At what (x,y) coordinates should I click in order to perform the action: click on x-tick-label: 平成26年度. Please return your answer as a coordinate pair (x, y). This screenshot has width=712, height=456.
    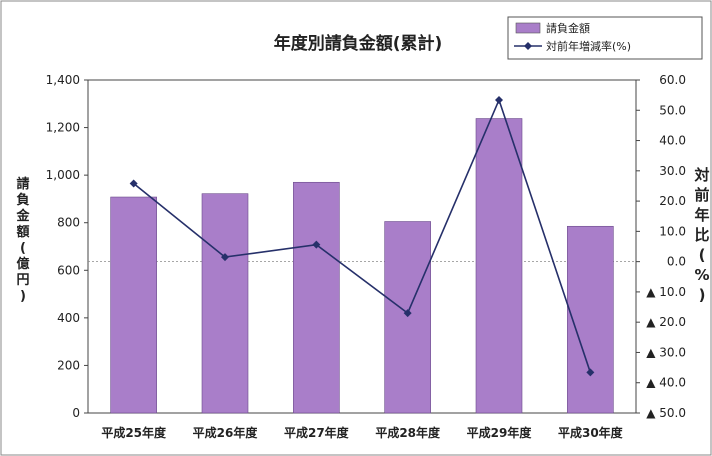
    Looking at the image, I should click on (226, 432).